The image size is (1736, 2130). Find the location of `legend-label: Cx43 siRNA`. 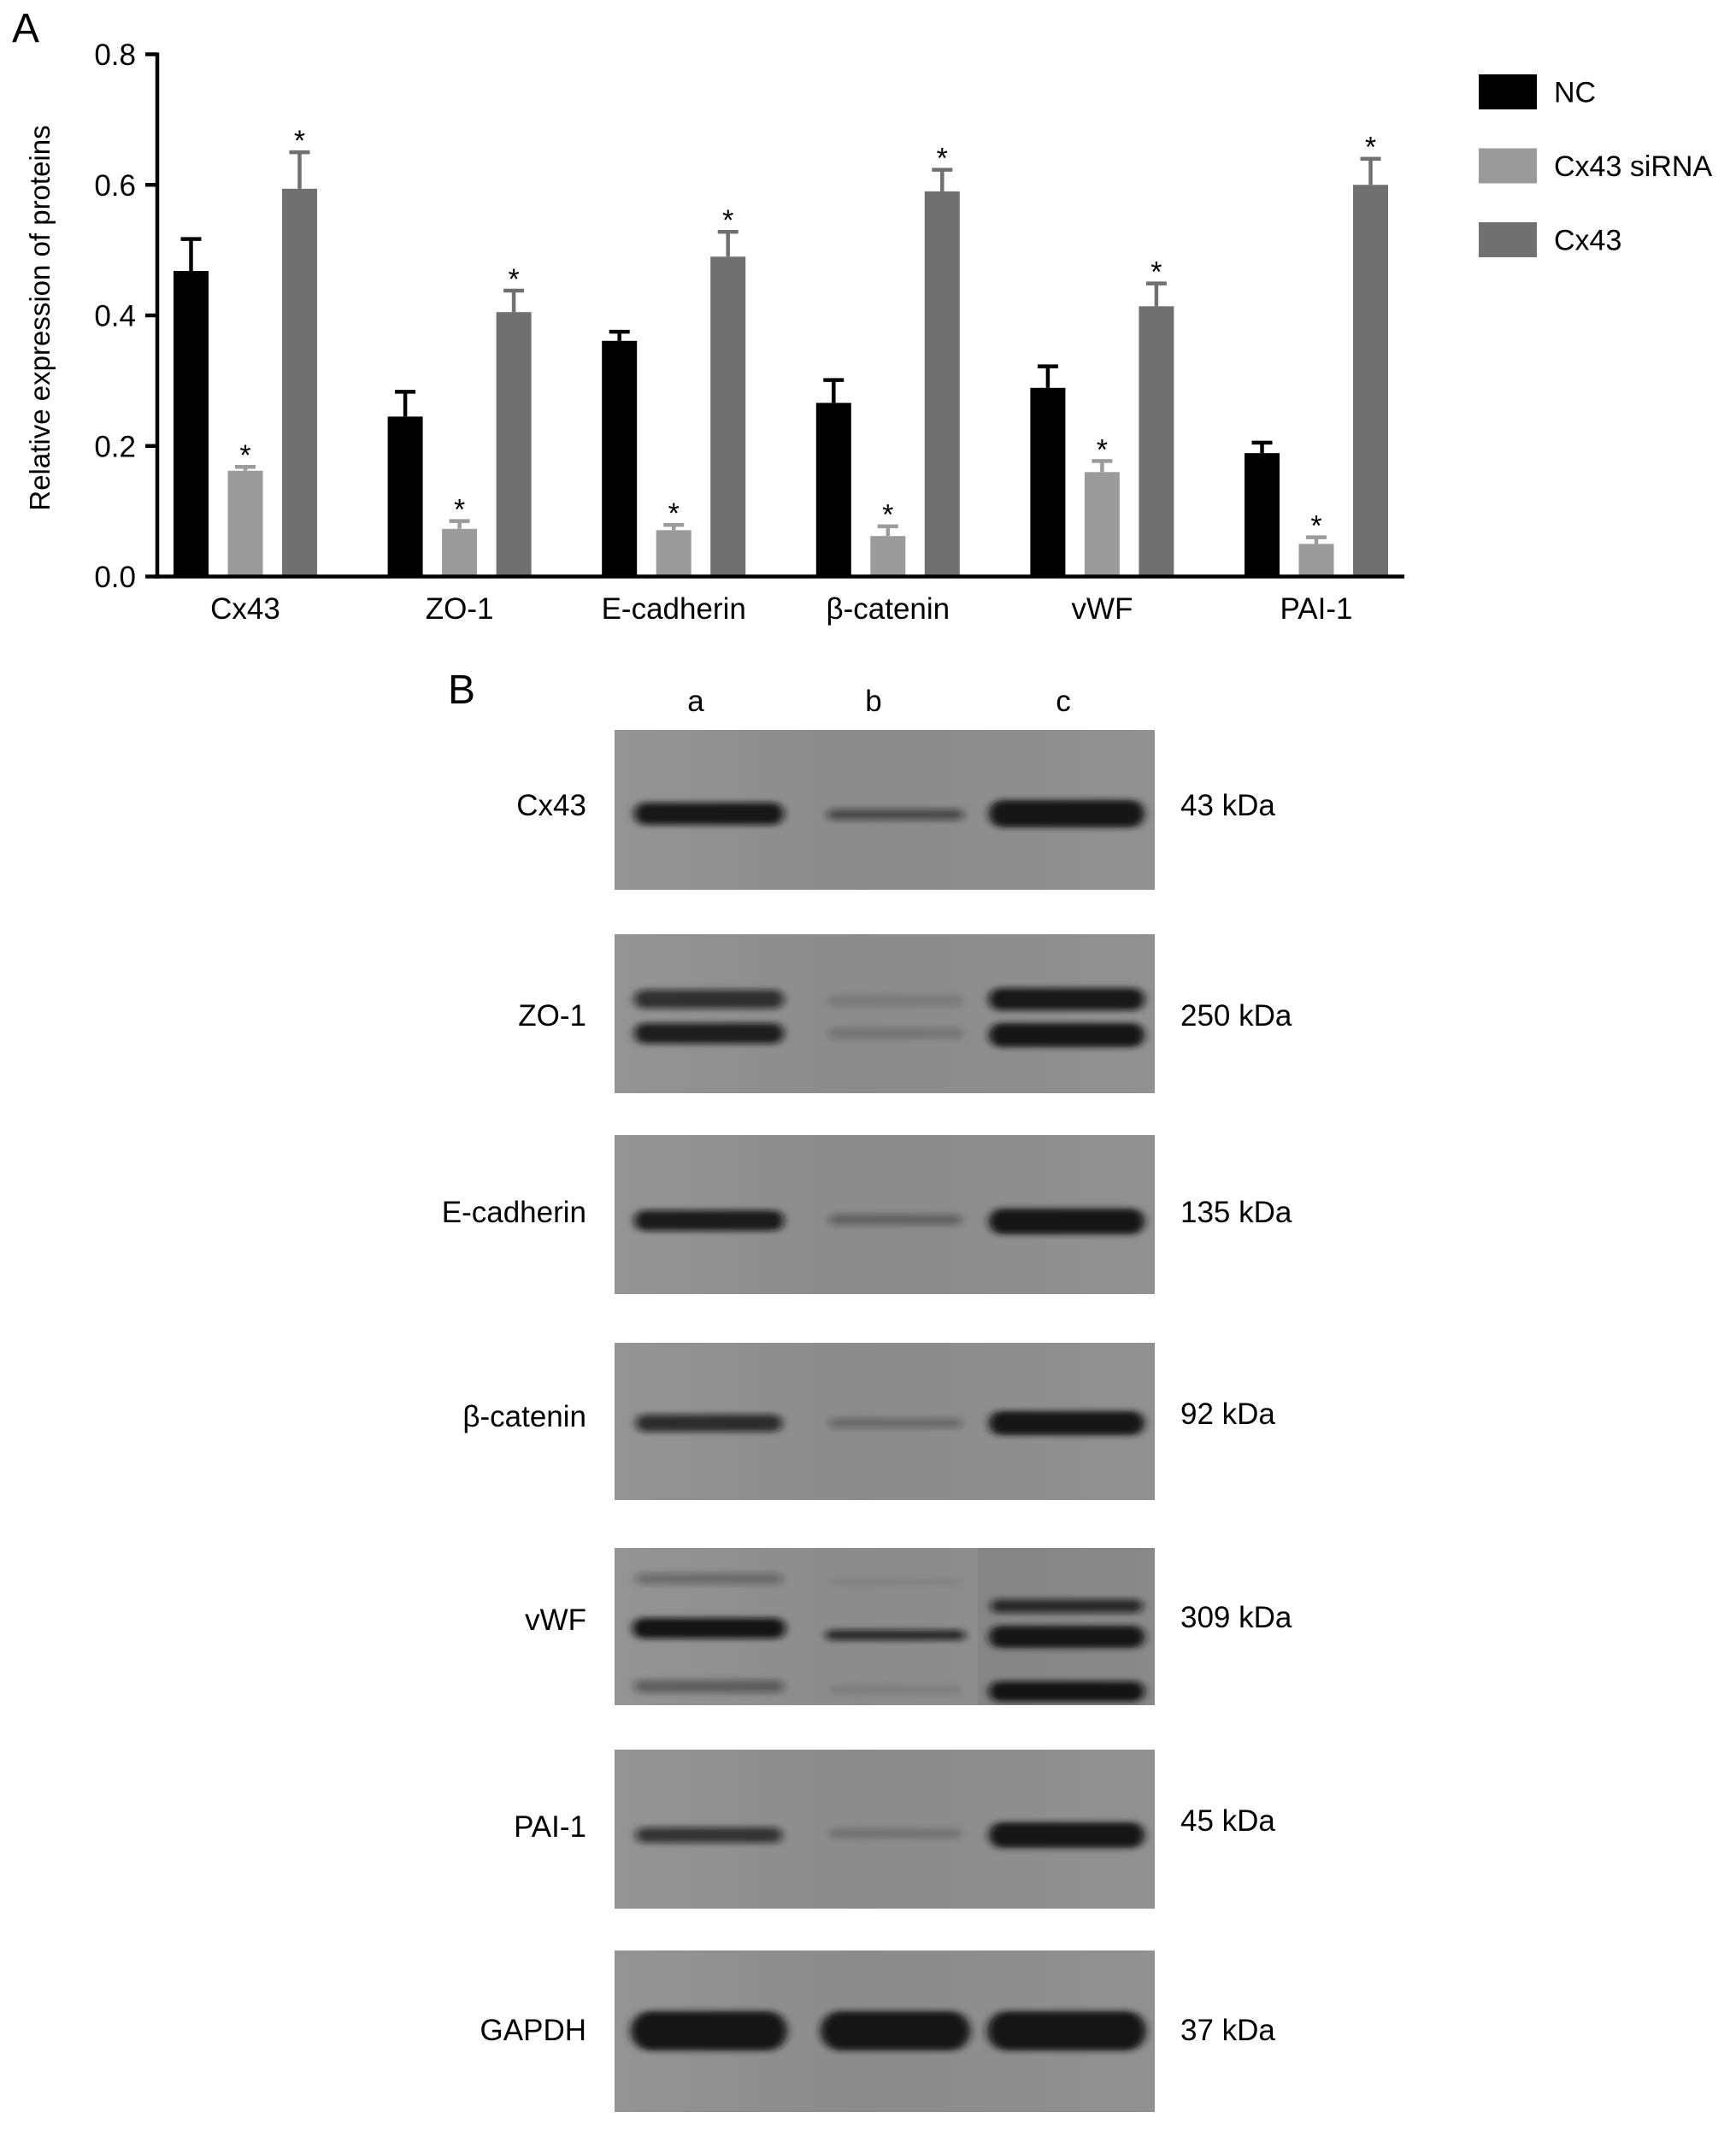

legend-label: Cx43 siRNA is located at coordinates (1633, 166).